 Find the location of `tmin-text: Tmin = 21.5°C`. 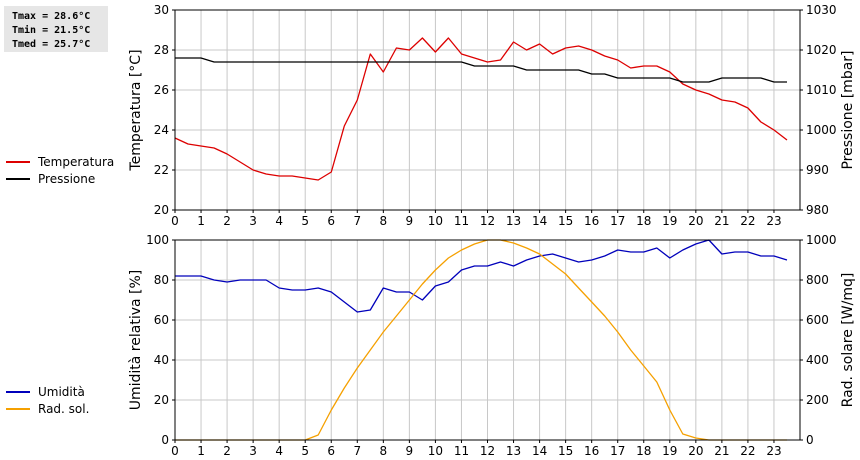

tmin-text: Tmin = 21.5°C is located at coordinates (51, 30).